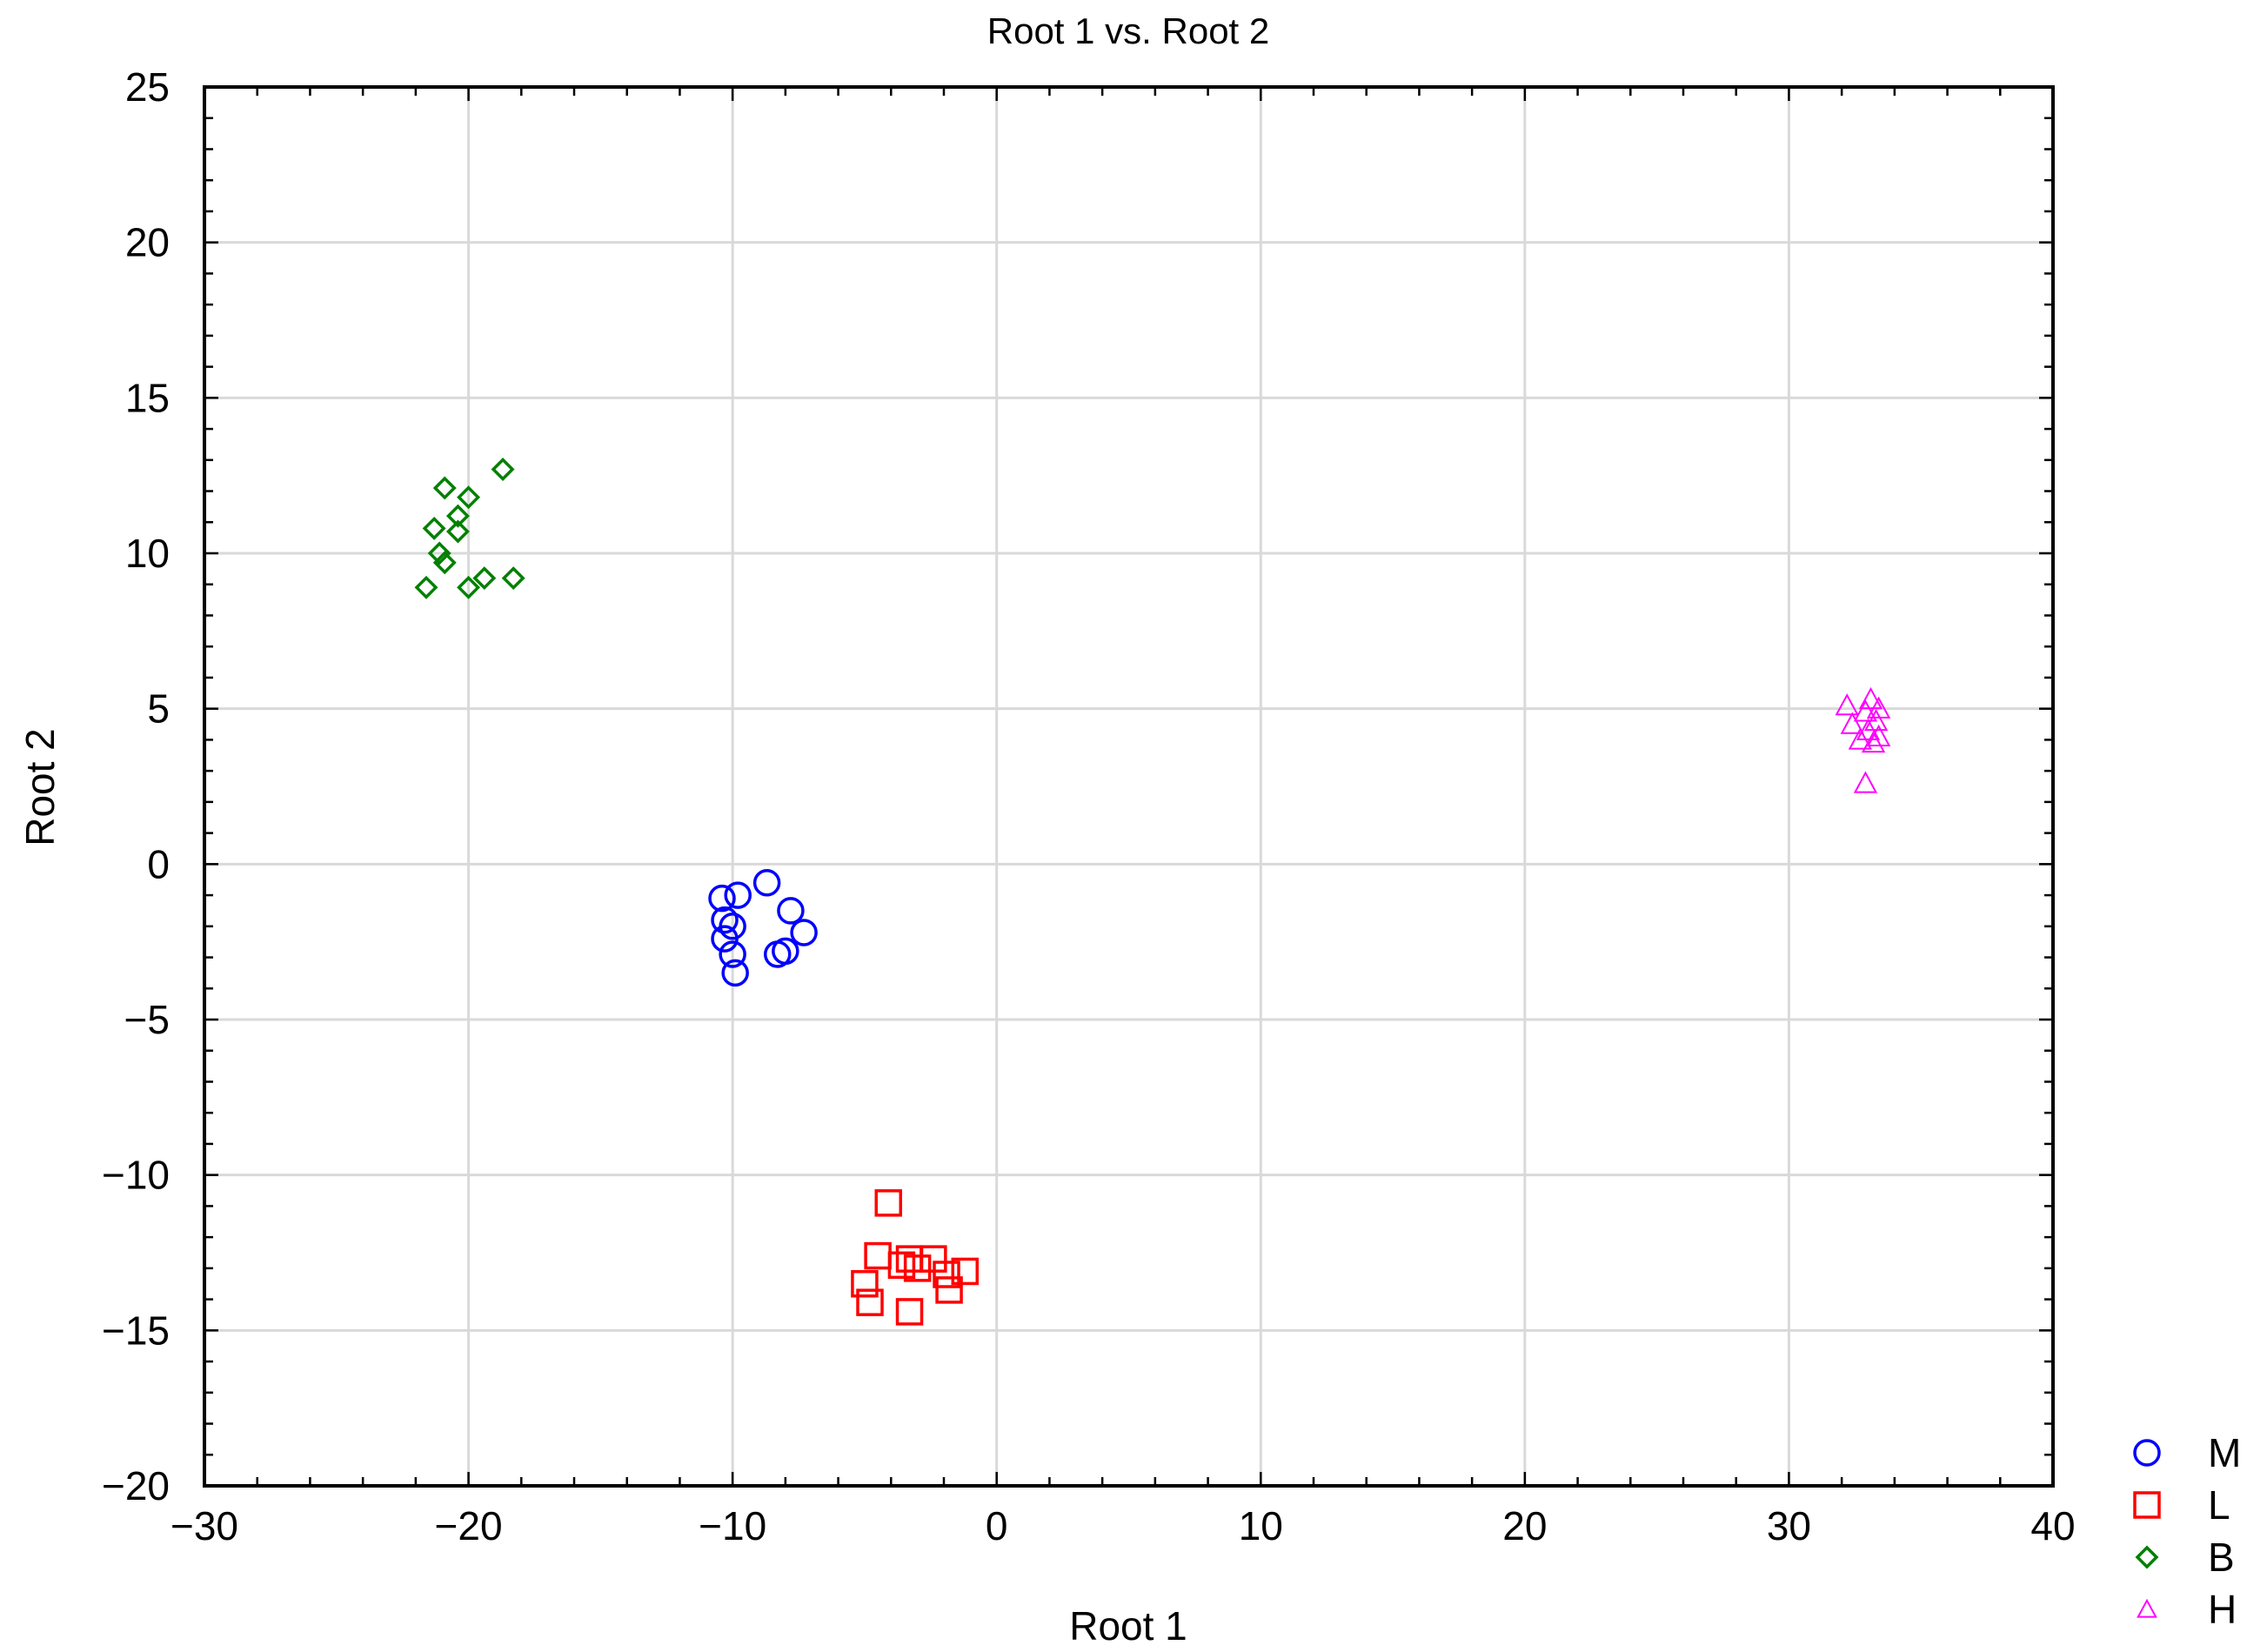 This screenshot has width=2247, height=1652. I want to click on series-b, so click(470, 528).